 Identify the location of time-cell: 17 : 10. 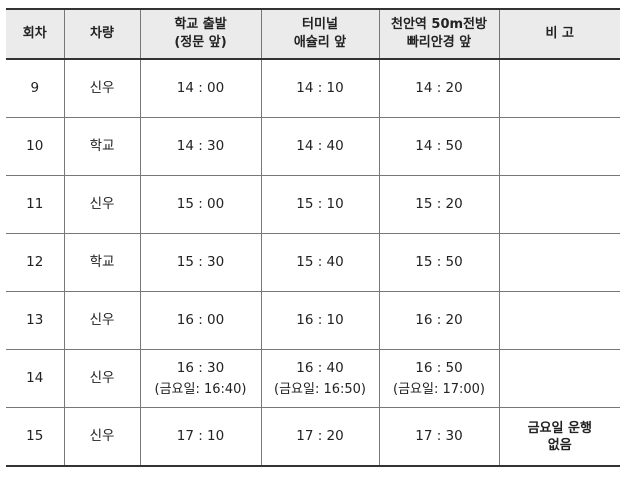
(200, 437).